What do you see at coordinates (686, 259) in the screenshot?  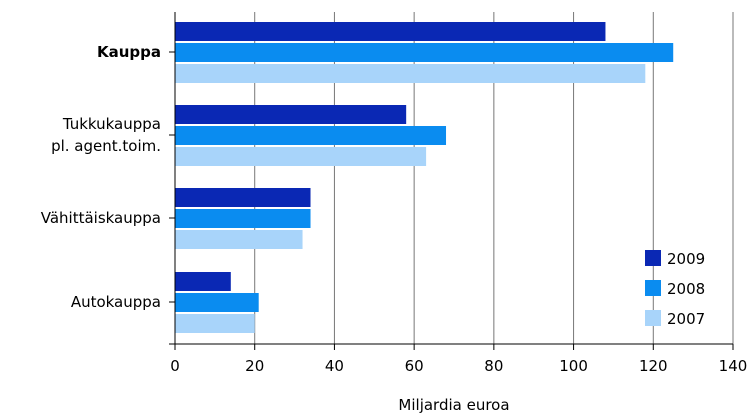 I see `legend-label-2009: 2009` at bounding box center [686, 259].